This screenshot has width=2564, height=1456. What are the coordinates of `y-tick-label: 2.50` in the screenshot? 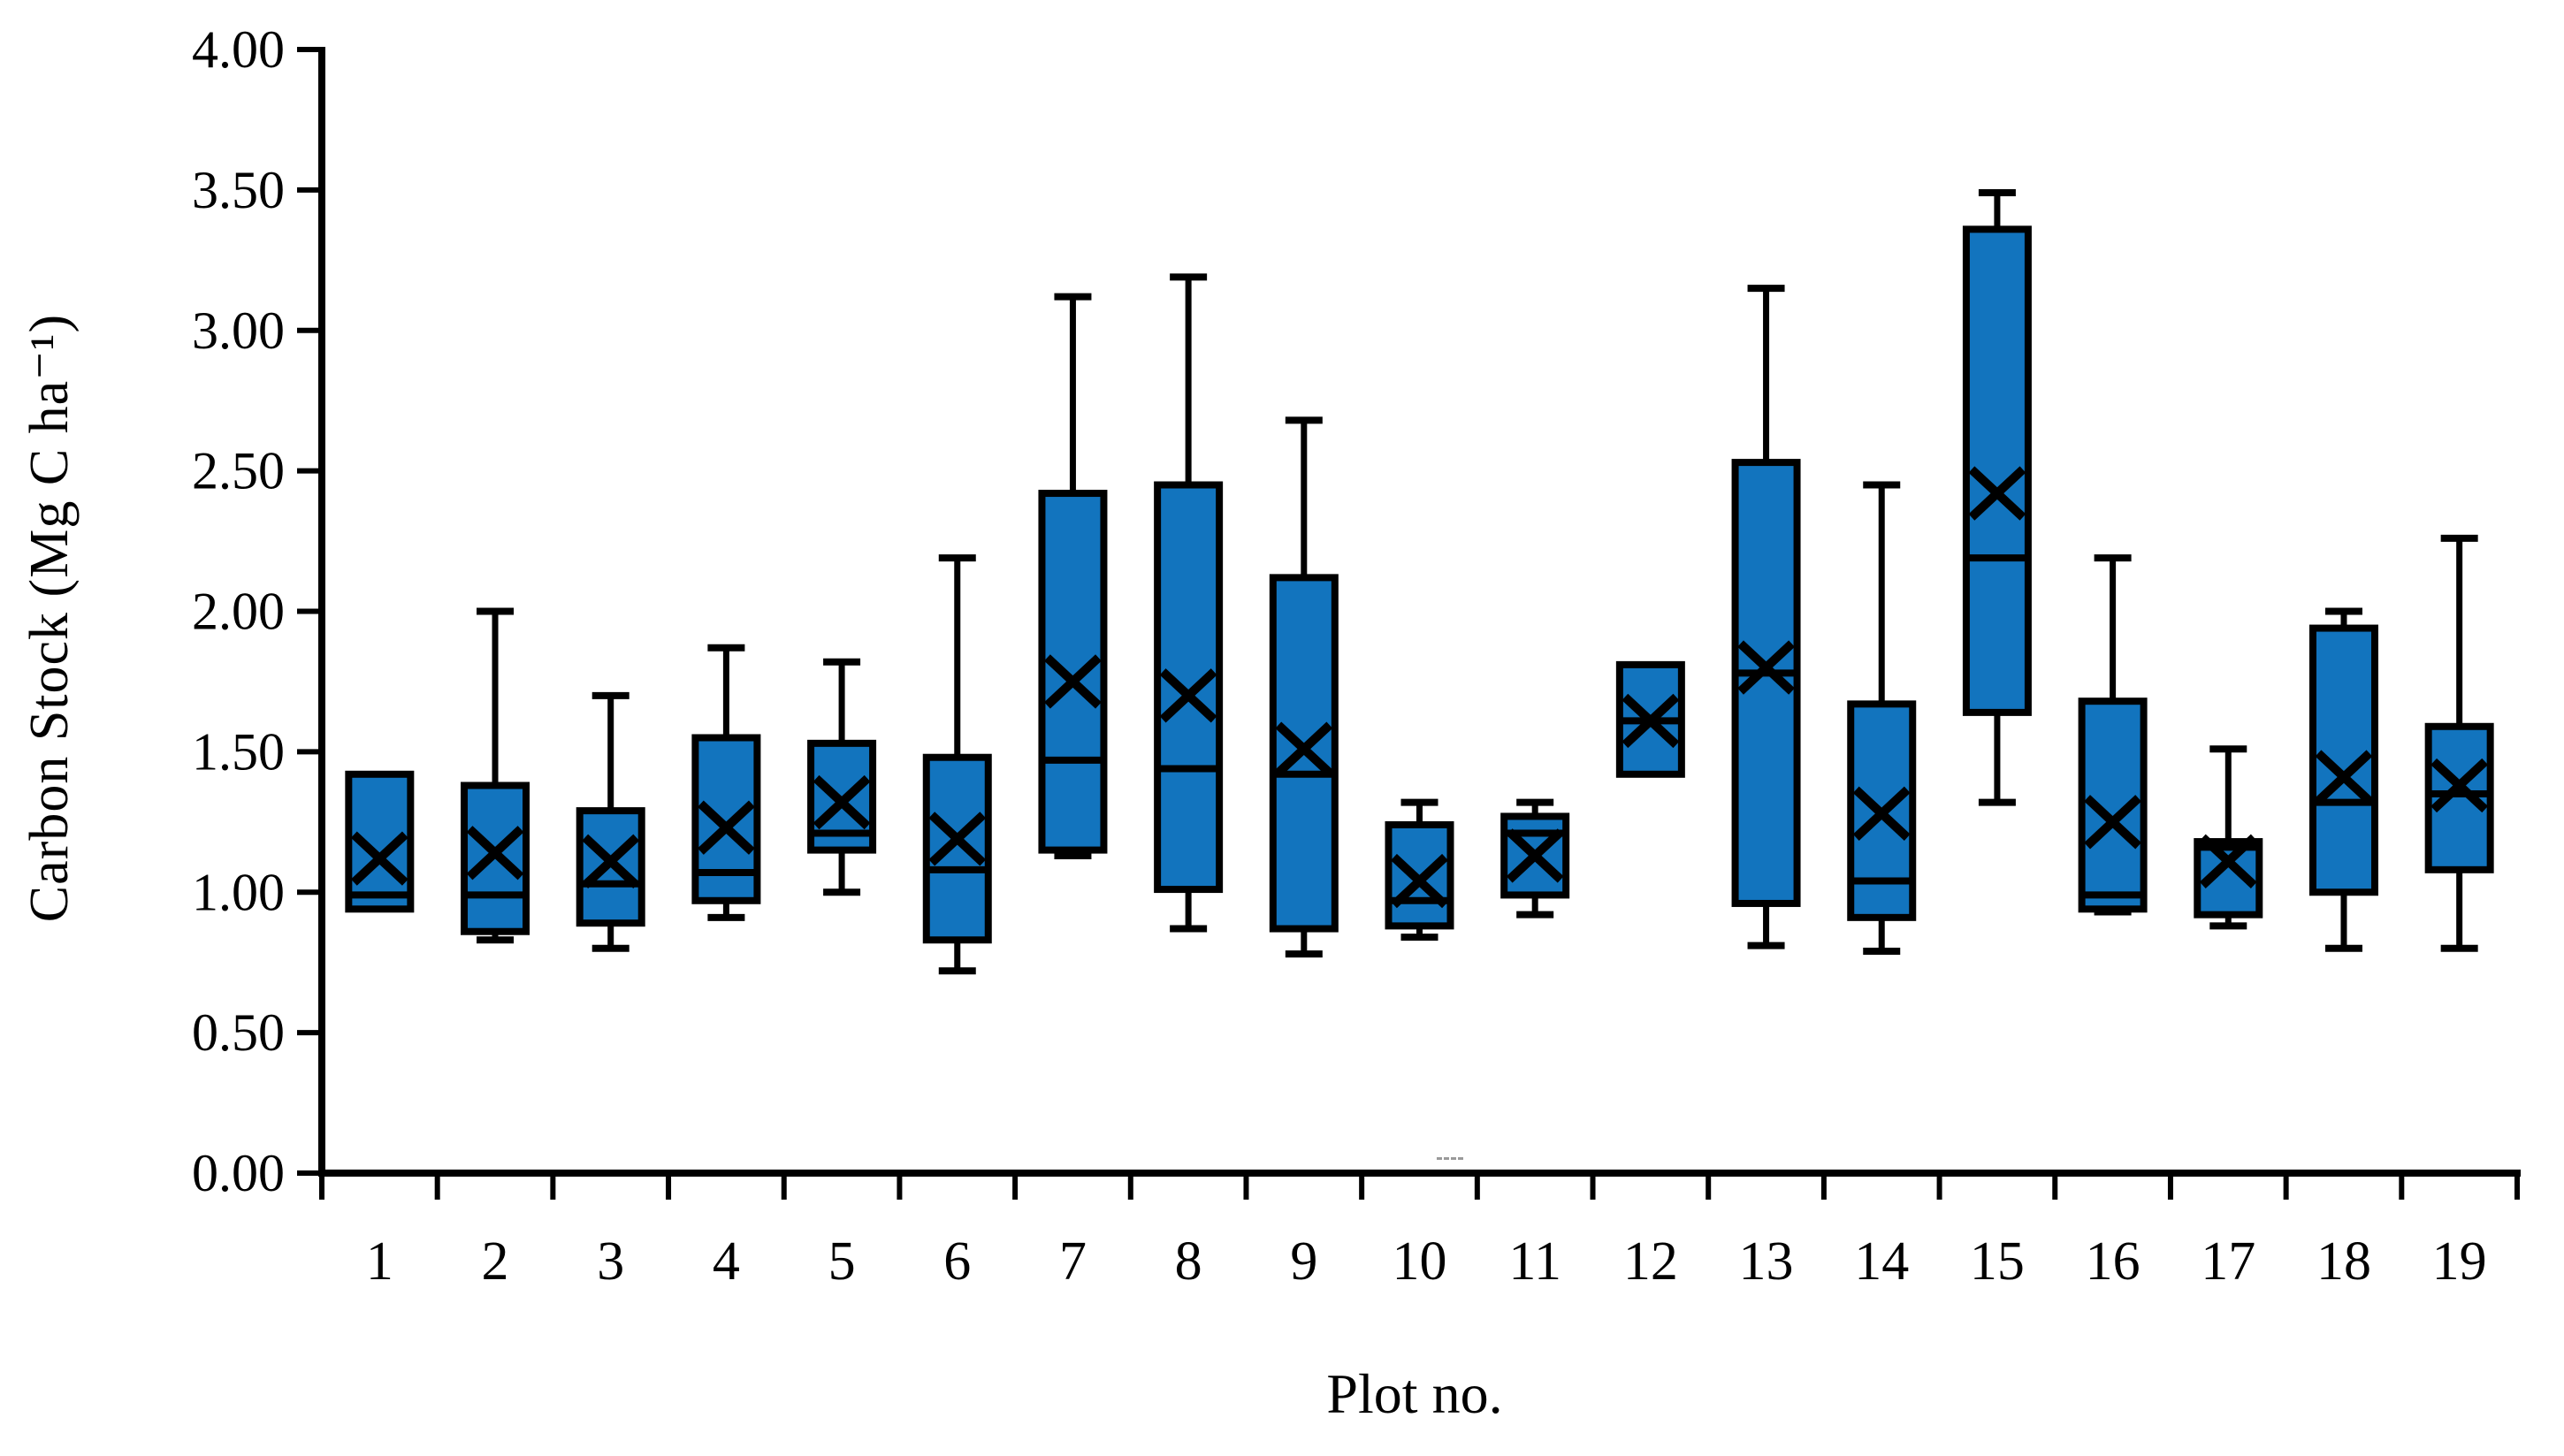 It's located at (238, 471).